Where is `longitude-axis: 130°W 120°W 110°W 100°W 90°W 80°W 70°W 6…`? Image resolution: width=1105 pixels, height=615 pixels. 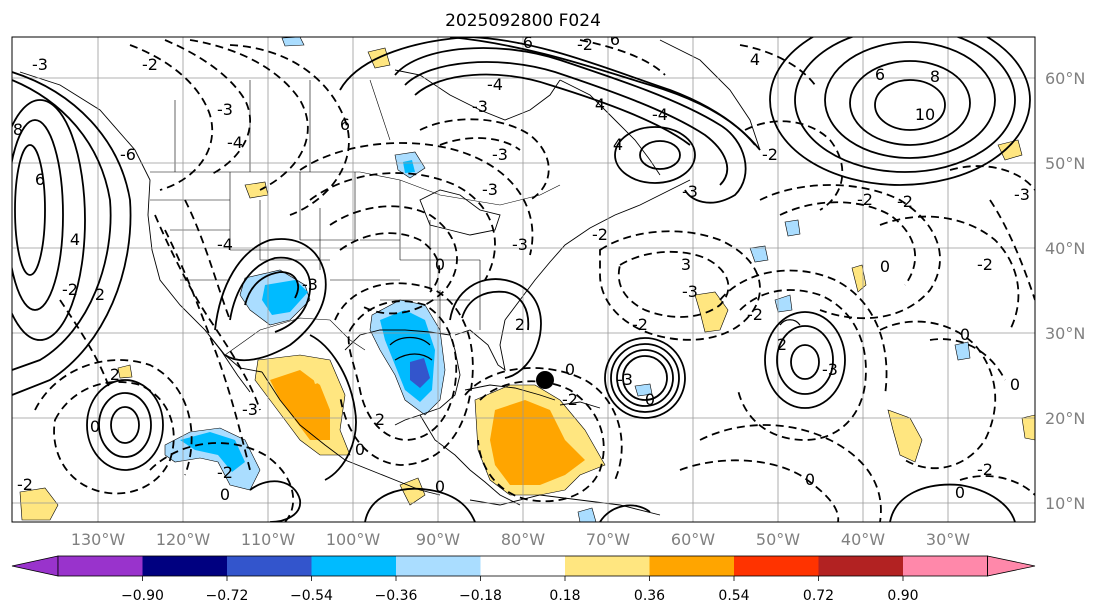
longitude-axis: 130°W 120°W 110°W 100°W 90°W 80°W 70°W 6… is located at coordinates (520, 539).